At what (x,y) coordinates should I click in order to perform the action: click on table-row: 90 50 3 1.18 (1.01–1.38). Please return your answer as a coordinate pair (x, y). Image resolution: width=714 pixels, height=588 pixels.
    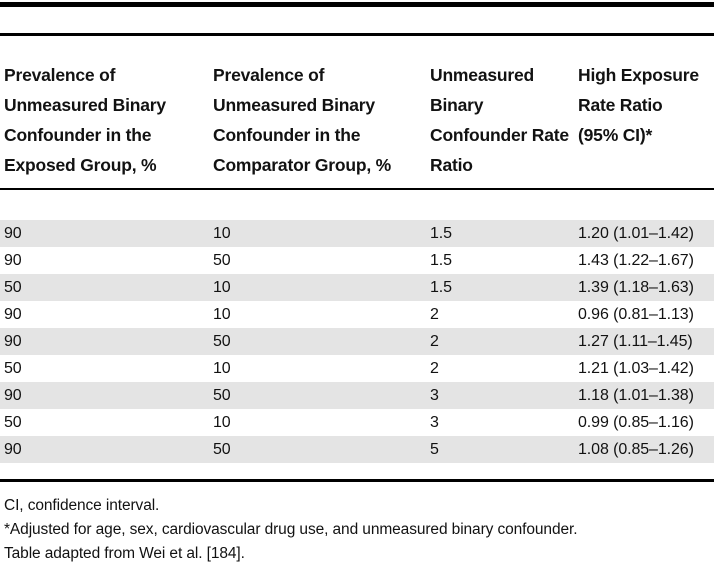
    Looking at the image, I should click on (357, 395).